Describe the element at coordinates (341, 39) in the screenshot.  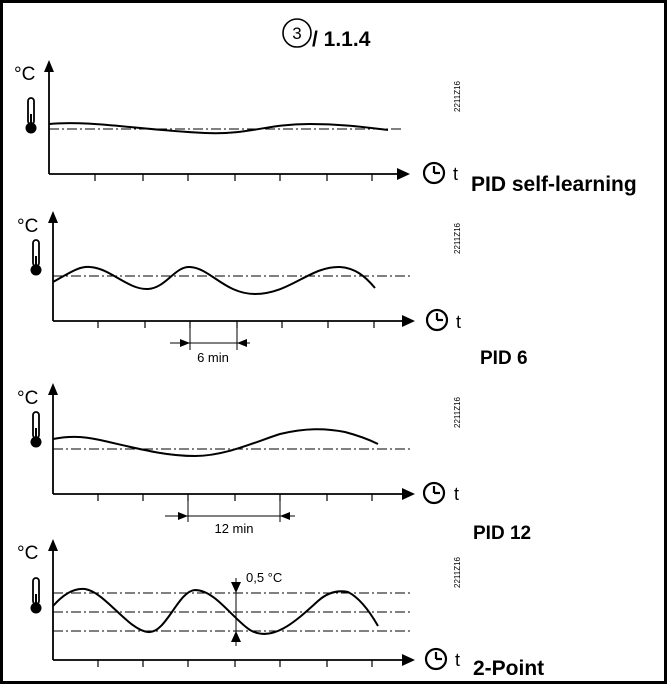
I see `reference-code: / 1.1.4` at that location.